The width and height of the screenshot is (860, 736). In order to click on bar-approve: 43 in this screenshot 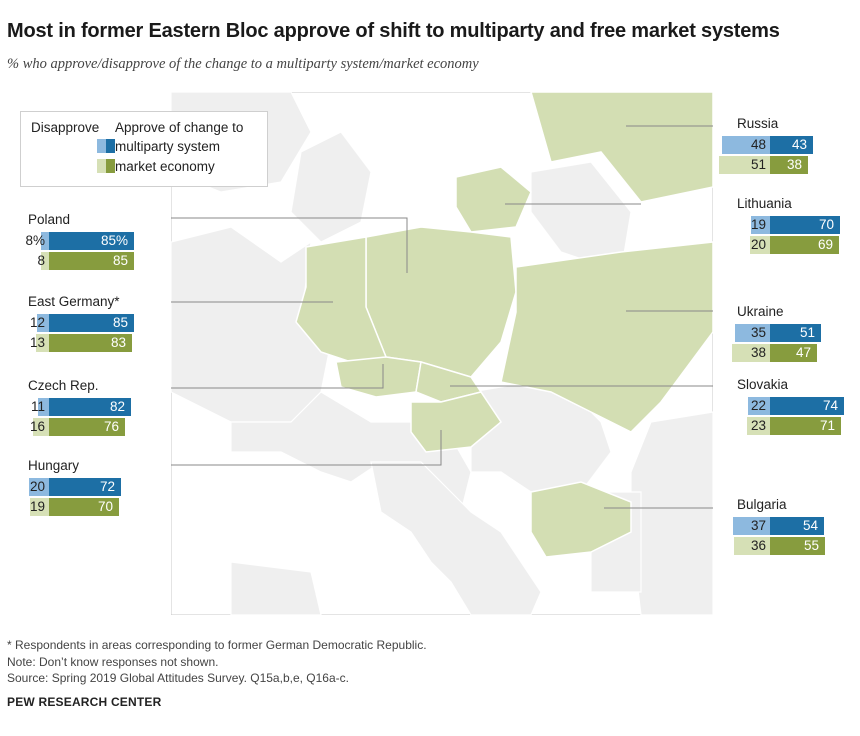, I will do `click(791, 145)`.